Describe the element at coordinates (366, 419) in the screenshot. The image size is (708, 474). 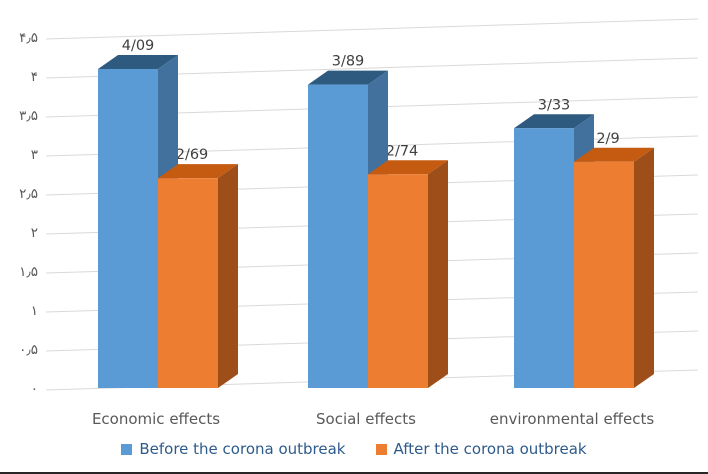
I see `category-label: Social effects` at that location.